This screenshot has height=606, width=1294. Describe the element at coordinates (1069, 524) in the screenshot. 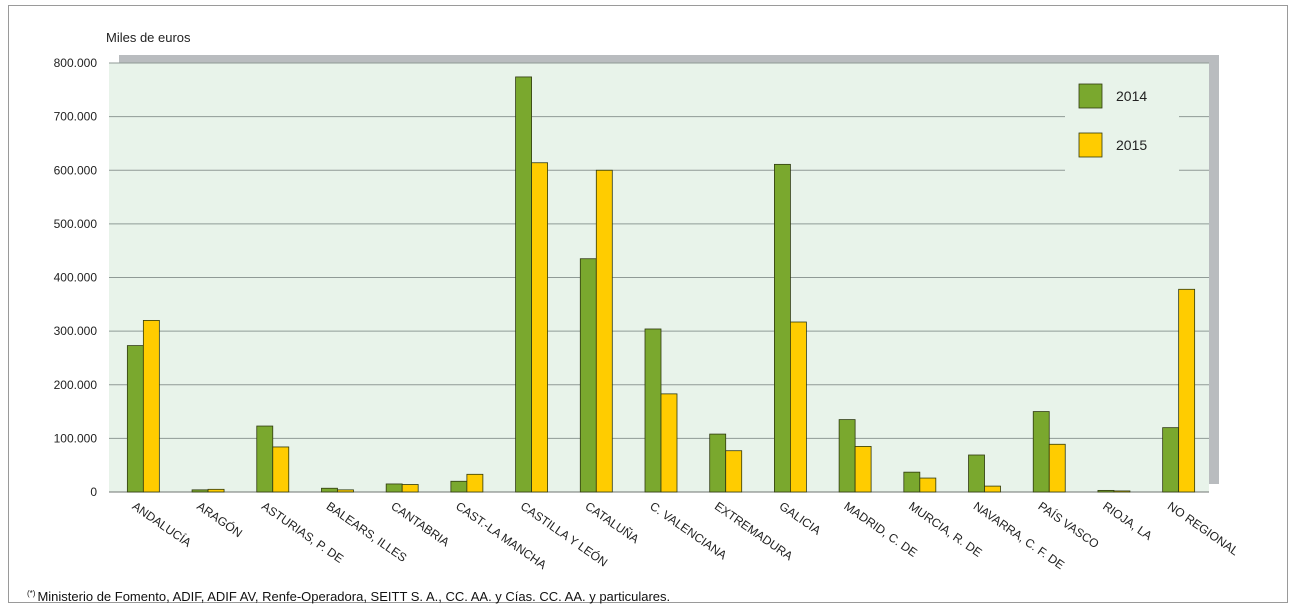

I see `x-tick-label: PAÍS VASCO` at that location.